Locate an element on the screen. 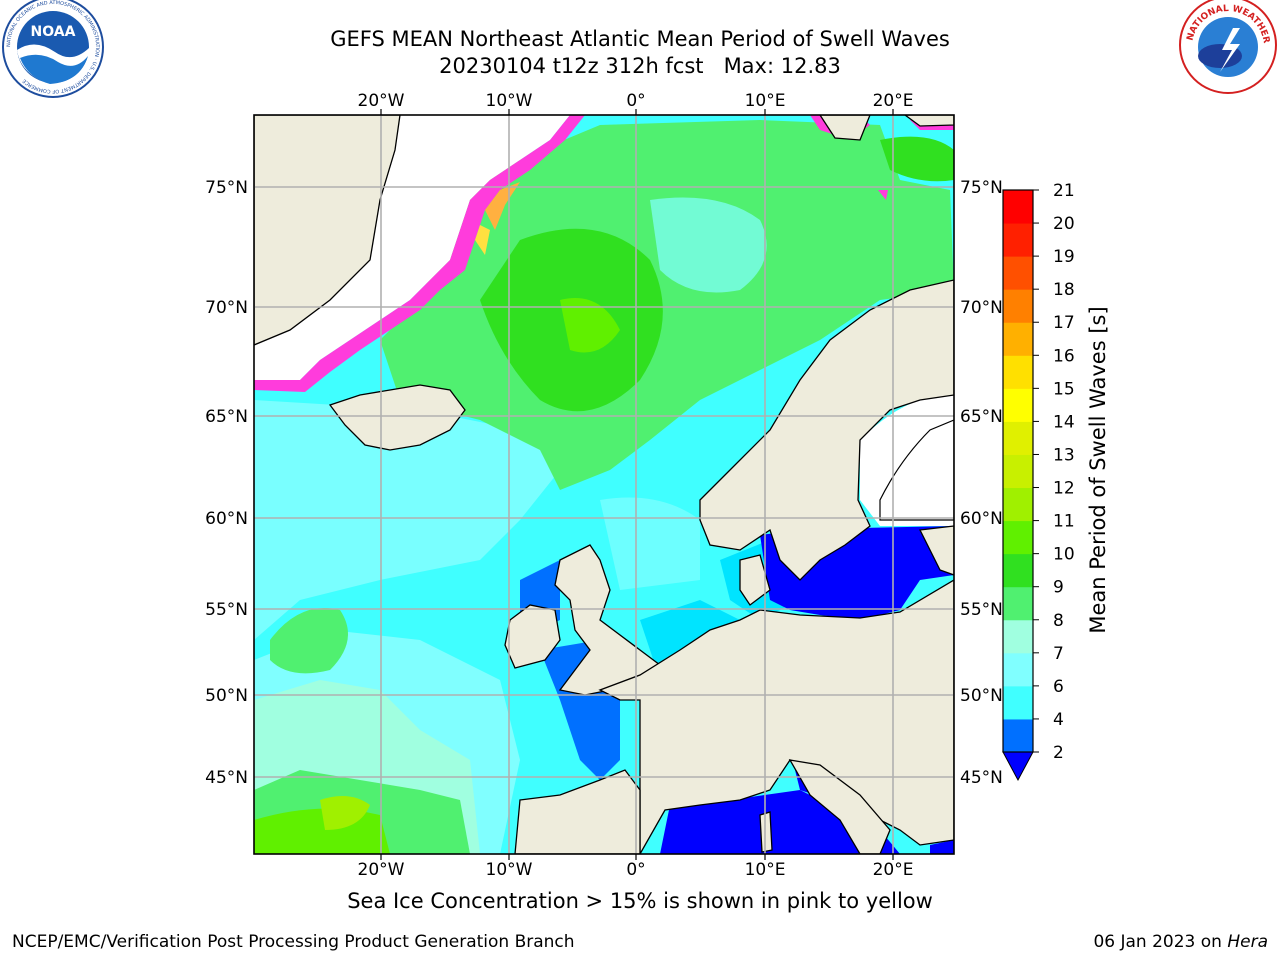  colorbar-tick-label: 11 is located at coordinates (1064, 522).